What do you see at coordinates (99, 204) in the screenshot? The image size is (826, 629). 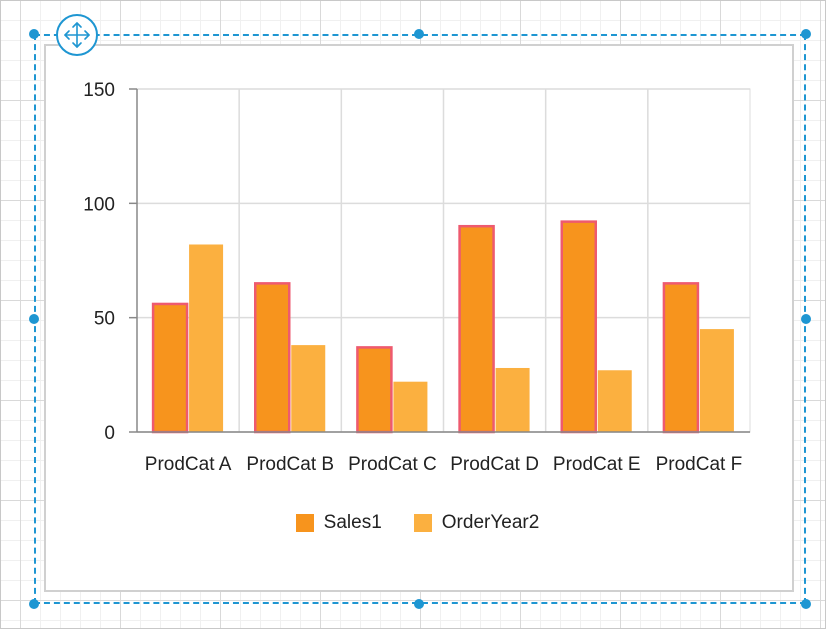 I see `y-tick-label: 100` at bounding box center [99, 204].